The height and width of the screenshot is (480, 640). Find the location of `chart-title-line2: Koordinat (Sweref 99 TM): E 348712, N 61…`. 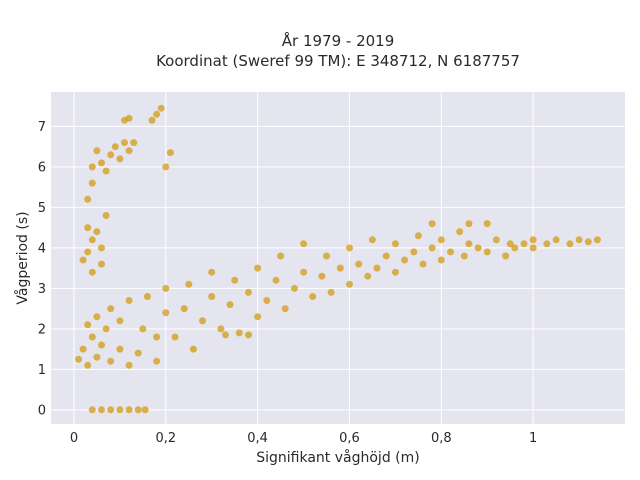

chart-title-line2: Koordinat (Sweref 99 TM): E 348712, N 61… is located at coordinates (338, 61).